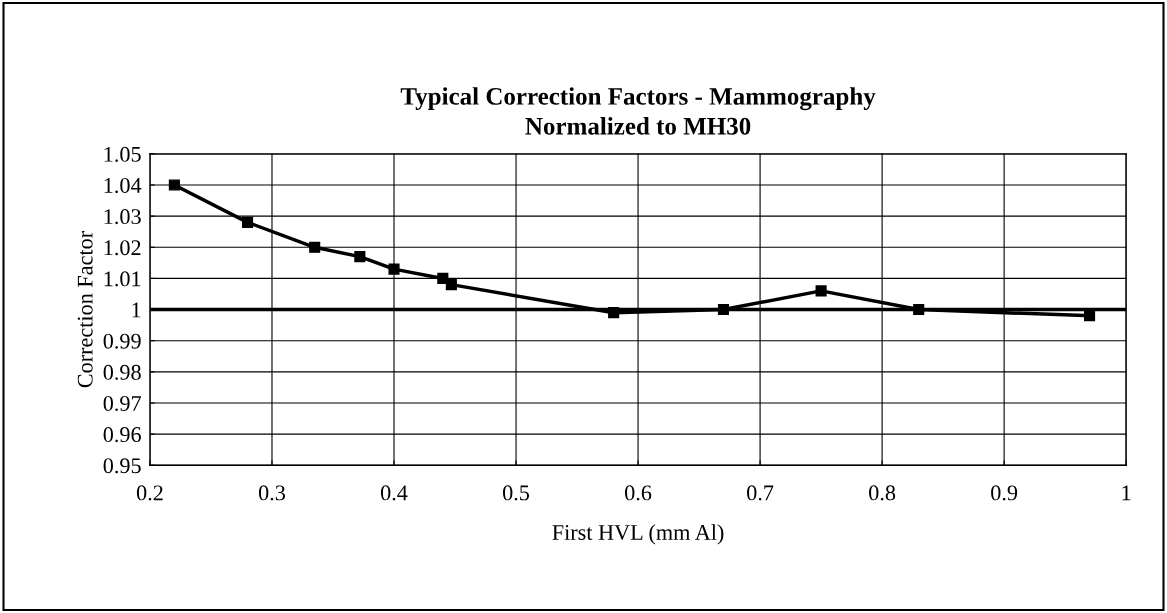 The image size is (1167, 613). Describe the element at coordinates (122, 279) in the screenshot. I see `y-tick-label: 1.01` at that location.